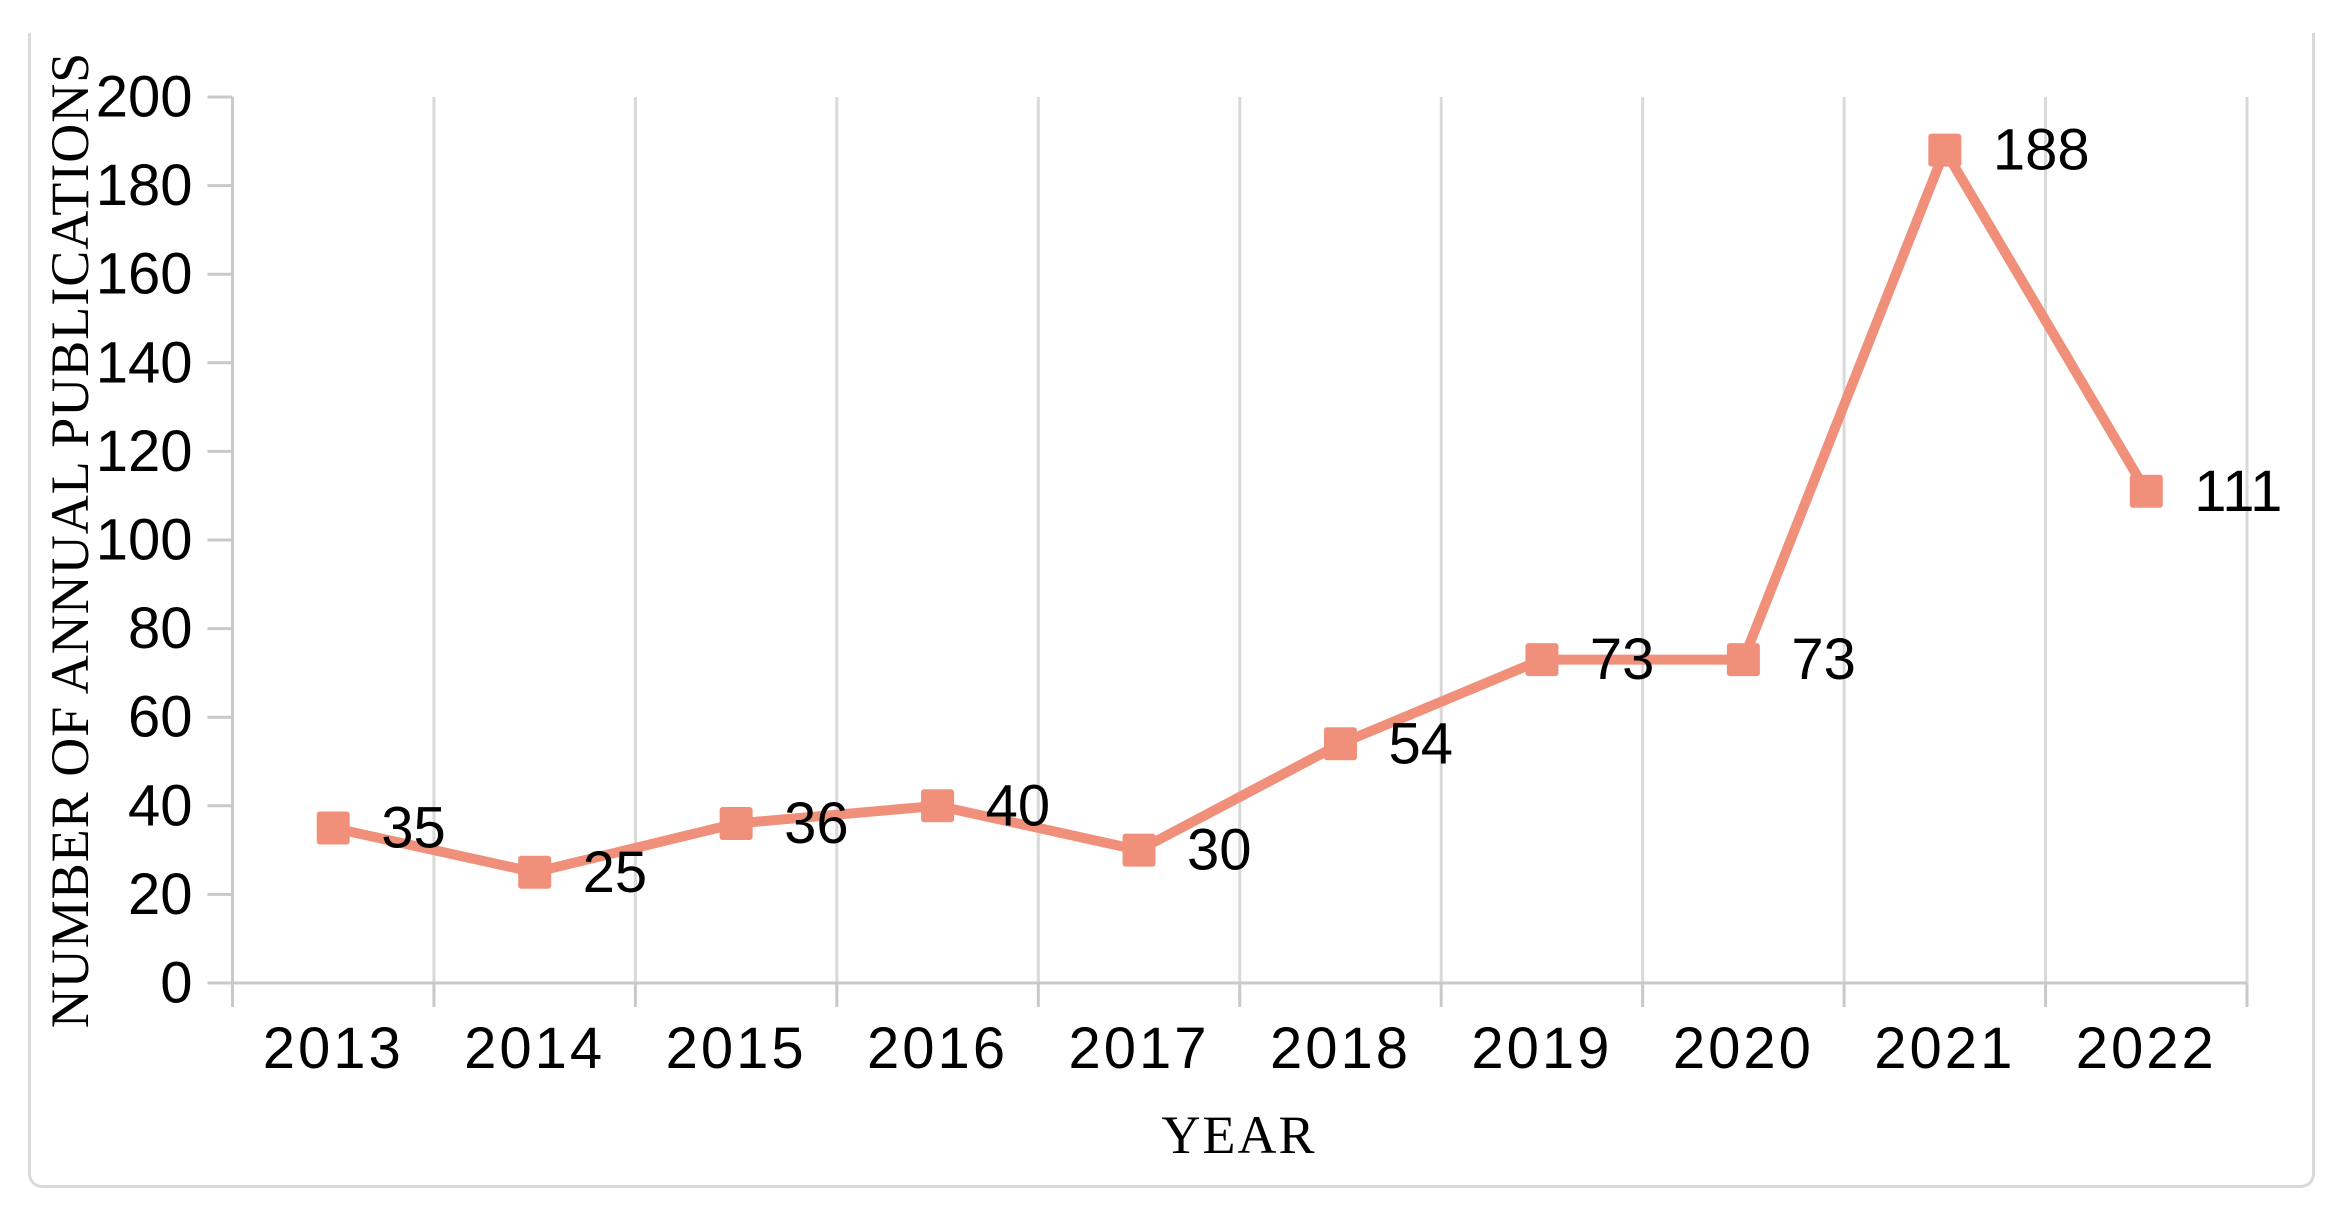 This screenshot has width=2348, height=1224. I want to click on data-label: 25, so click(615, 872).